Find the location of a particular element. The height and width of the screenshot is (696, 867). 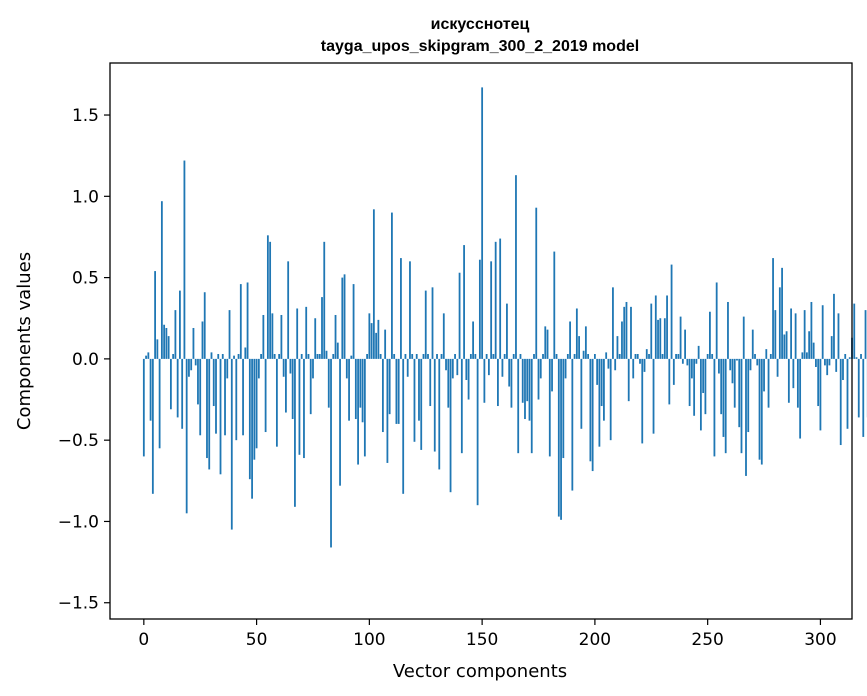

y-axis-ticks: −1.5 −1.0 −0.5 0.0 0.5 1.0 1.5 is located at coordinates (84, 360).